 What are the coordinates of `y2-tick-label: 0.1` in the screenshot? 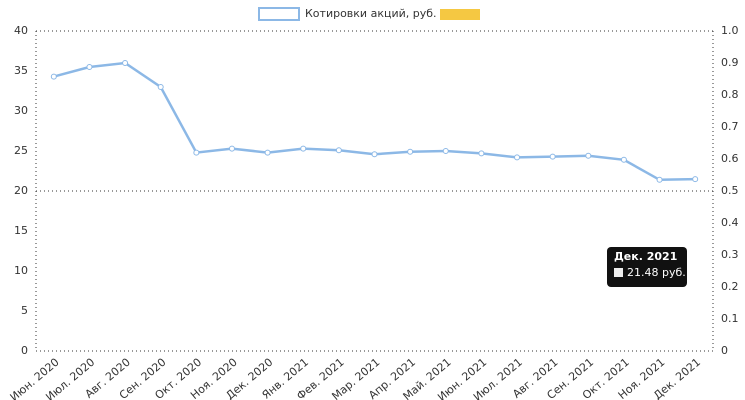 It's located at (730, 318).